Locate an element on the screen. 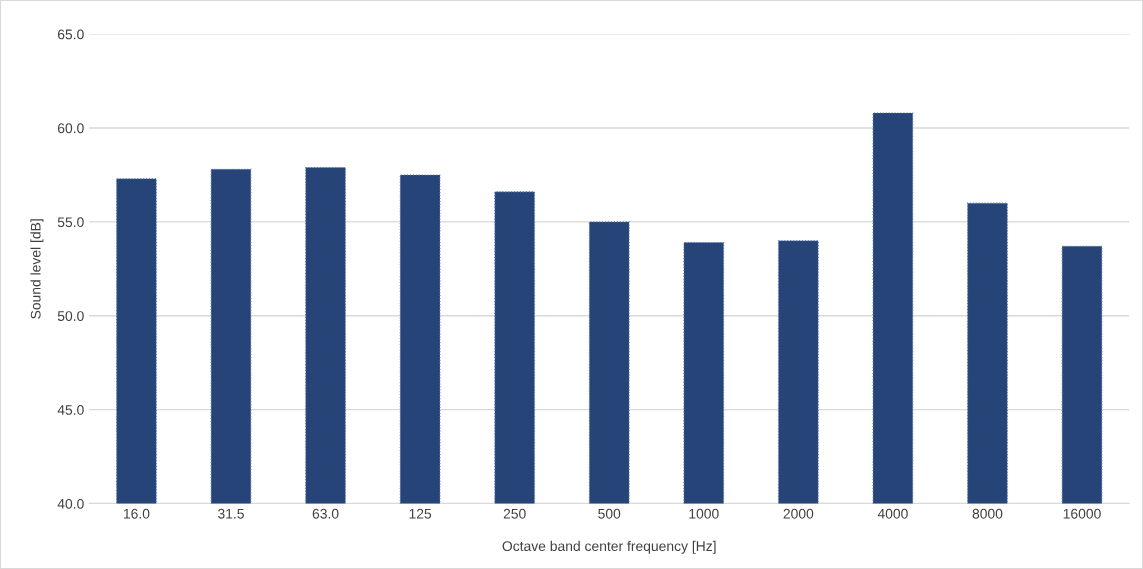 The image size is (1143, 569). x-axis-title: Octave band center frequency [Hz] is located at coordinates (609, 547).